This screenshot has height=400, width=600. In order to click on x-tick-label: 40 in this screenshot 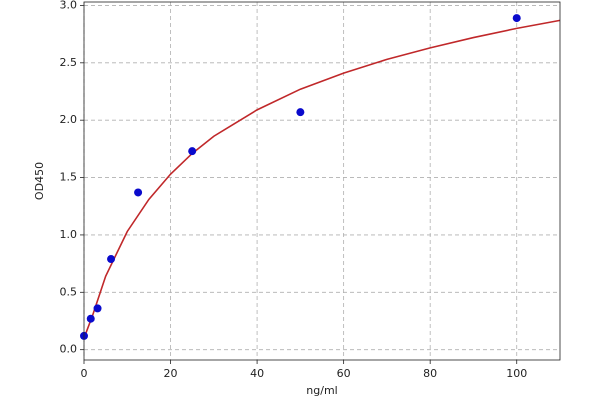, I will do `click(257, 373)`.